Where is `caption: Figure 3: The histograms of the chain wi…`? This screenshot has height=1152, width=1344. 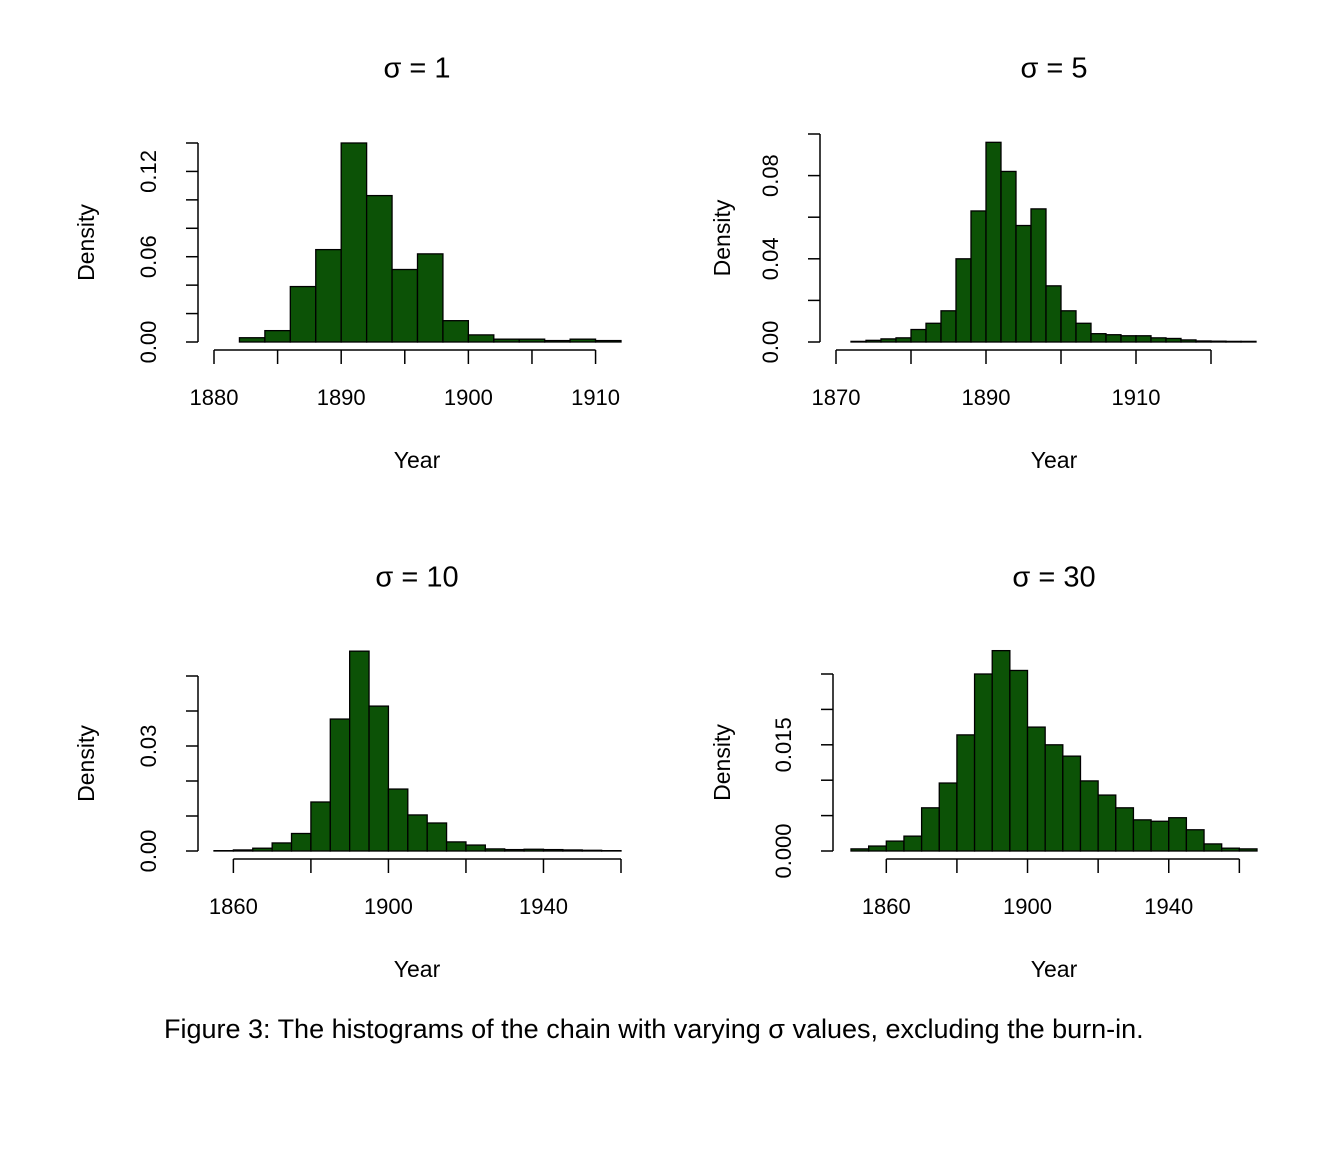
caption: Figure 3: The histograms of the chain wi… is located at coordinates (654, 1029).